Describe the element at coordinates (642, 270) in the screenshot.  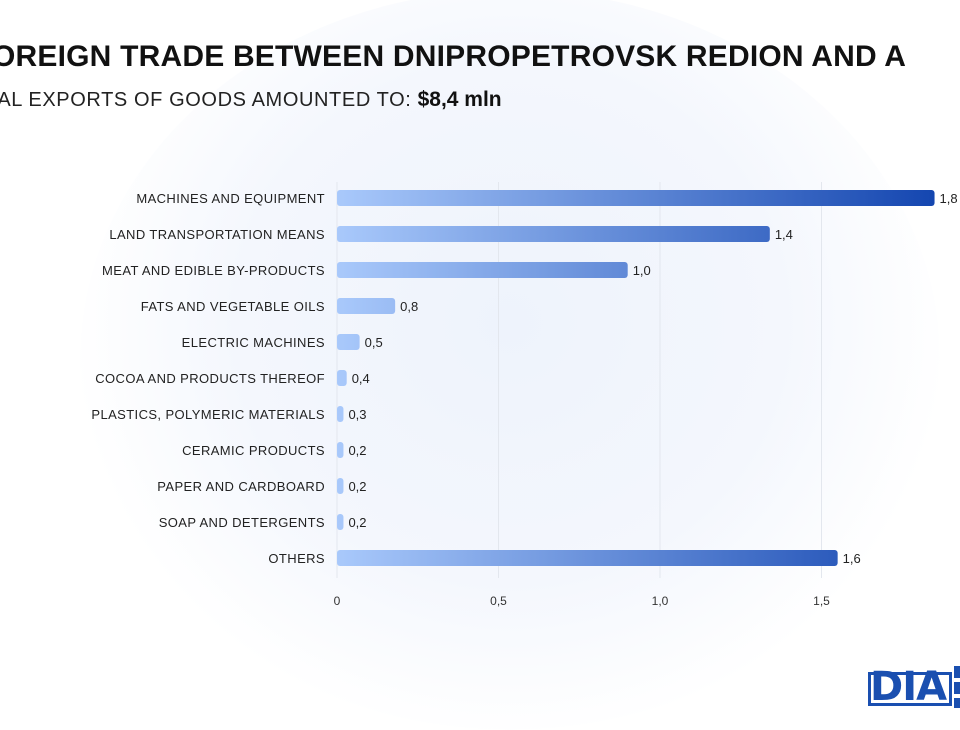
I see `value-label: 1,0` at that location.